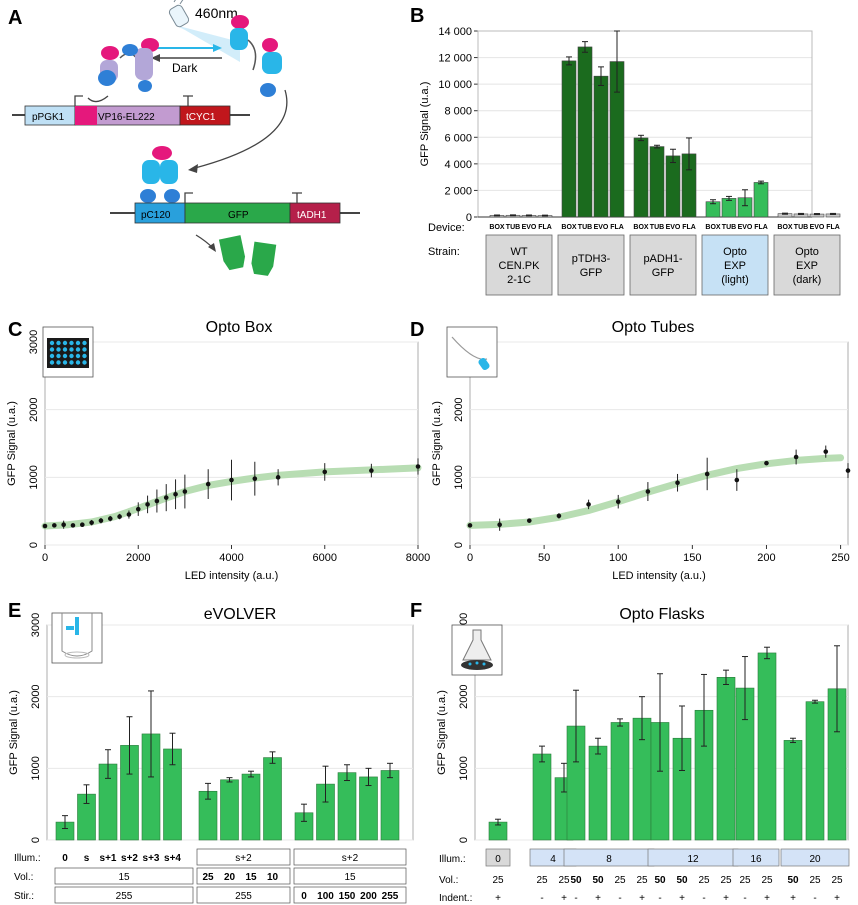  What do you see at coordinates (455, 85) in the screenshot?
I see `y-tick-label: 10 000` at bounding box center [455, 85].